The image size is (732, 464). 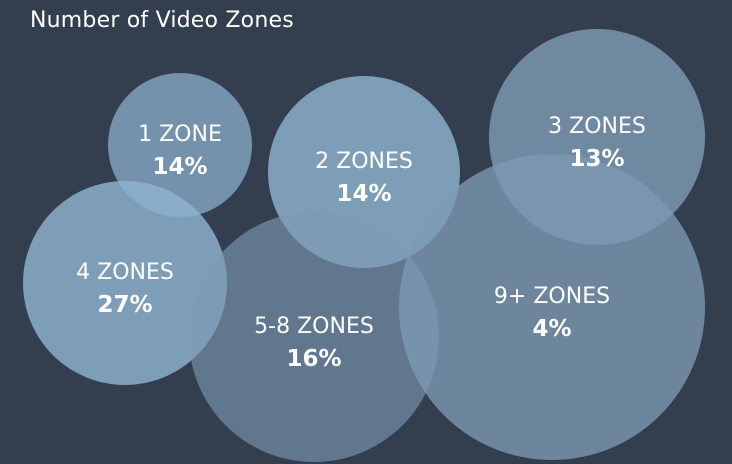 I want to click on bubble-circle-1-zone, so click(x=180, y=145).